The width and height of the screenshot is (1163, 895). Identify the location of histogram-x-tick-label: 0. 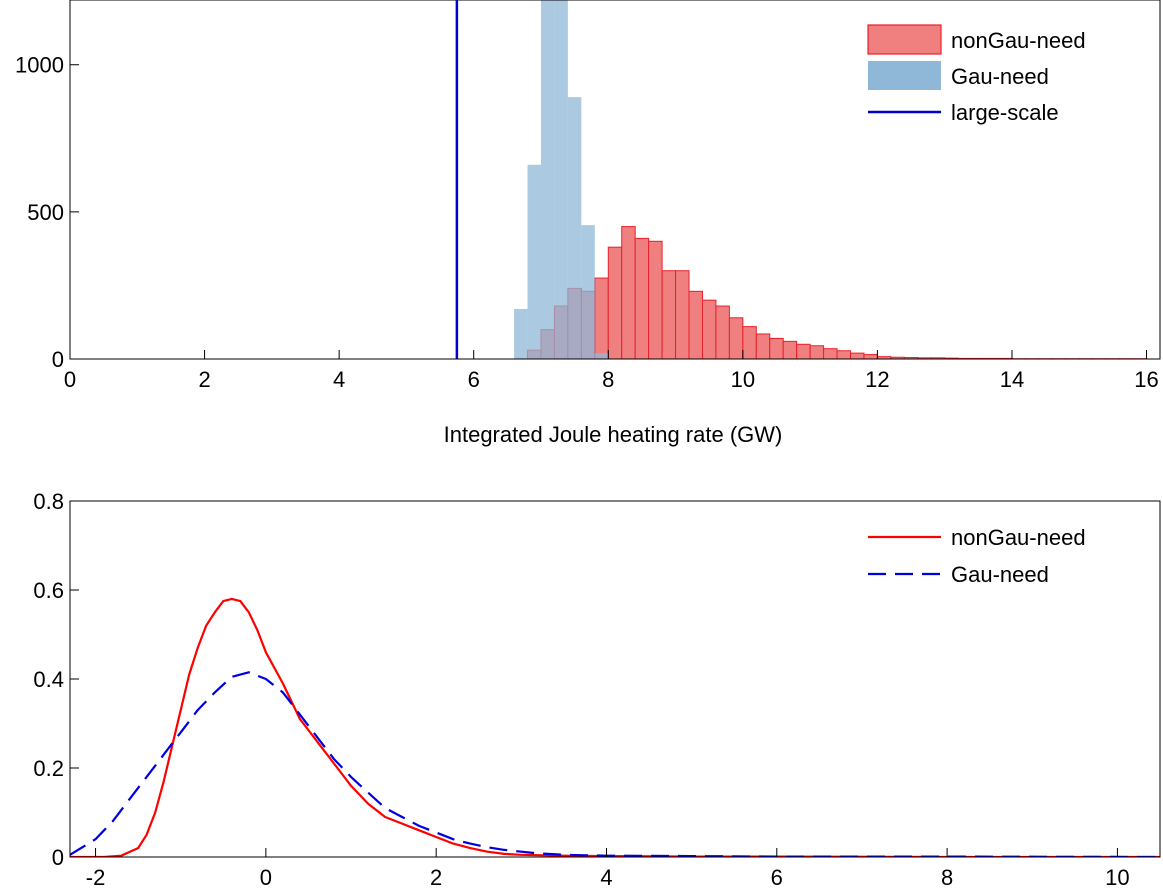
(70, 379).